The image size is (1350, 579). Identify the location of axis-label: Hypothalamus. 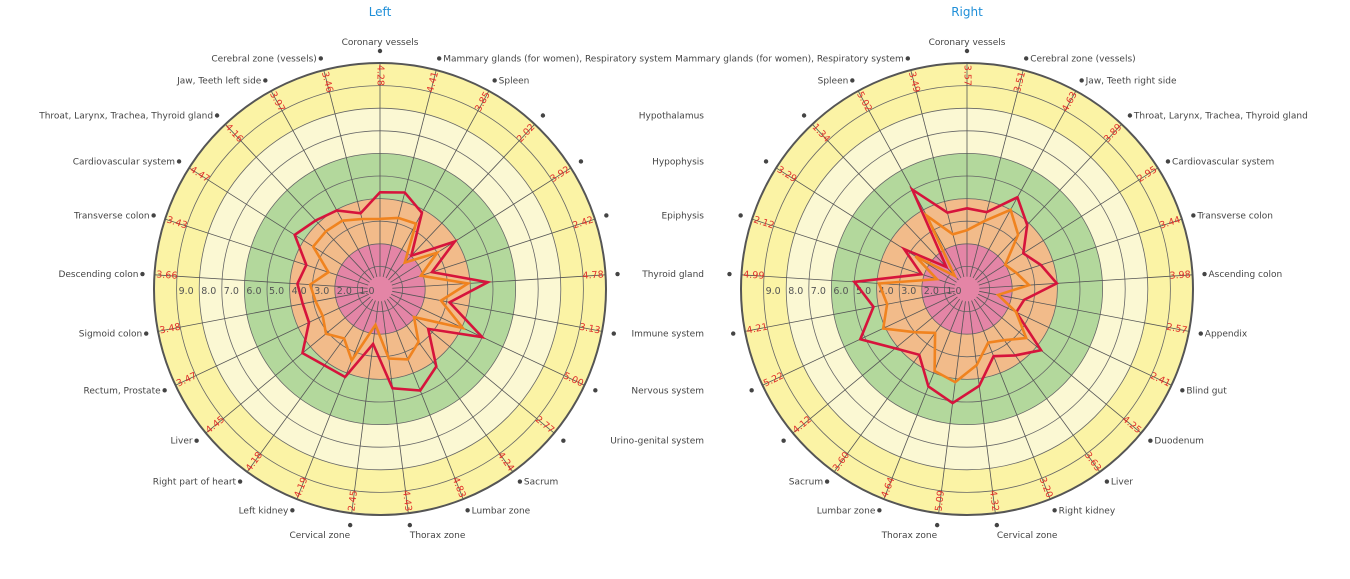
(672, 117).